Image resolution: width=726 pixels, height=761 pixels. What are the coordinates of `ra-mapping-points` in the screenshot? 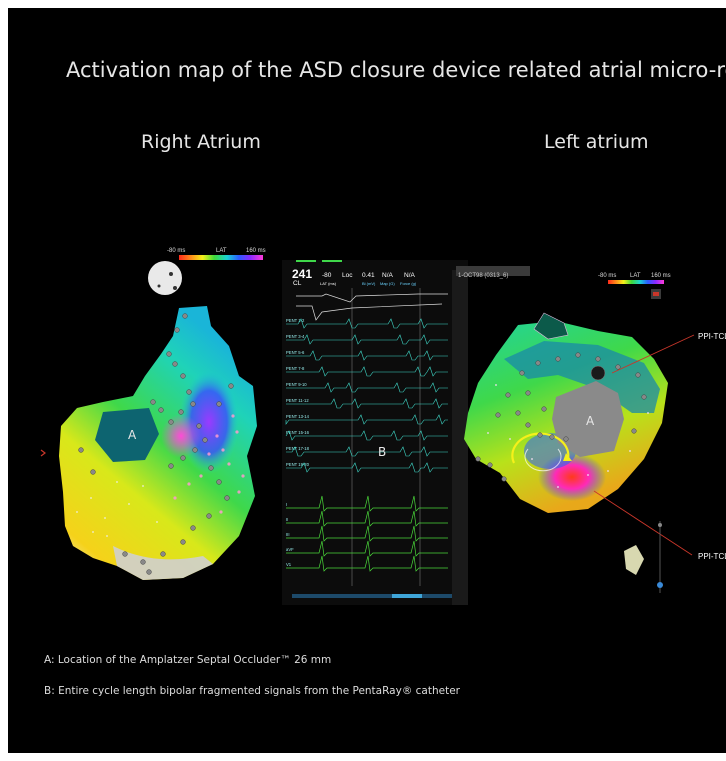 It's located at (156, 444).